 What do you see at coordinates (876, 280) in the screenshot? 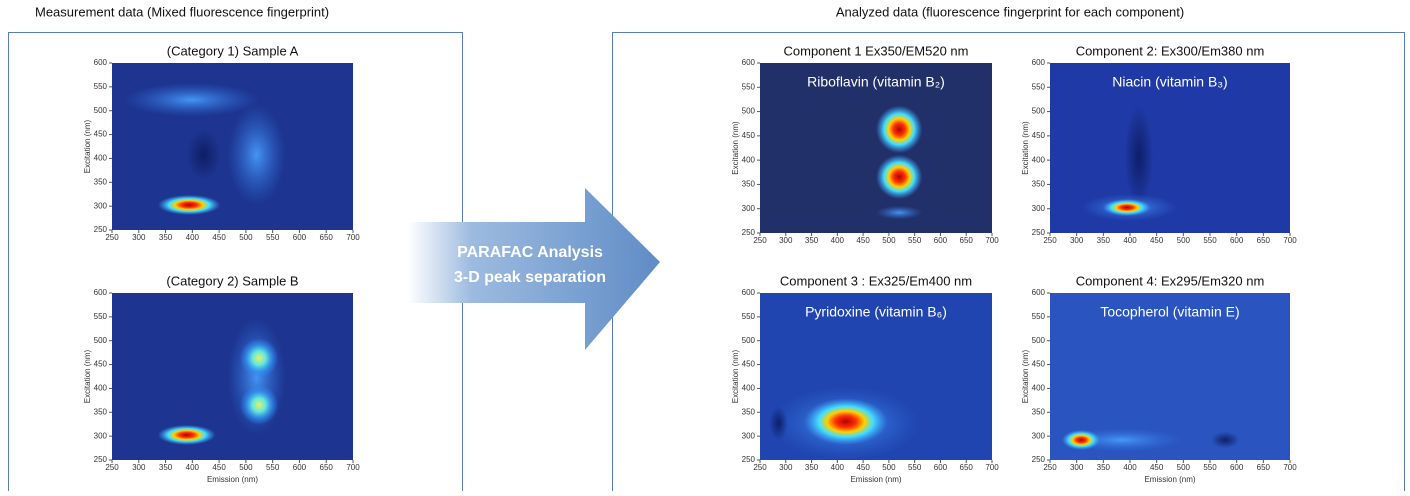
I see `plot-title: Component 3 : Ex325/Em400 nm` at bounding box center [876, 280].